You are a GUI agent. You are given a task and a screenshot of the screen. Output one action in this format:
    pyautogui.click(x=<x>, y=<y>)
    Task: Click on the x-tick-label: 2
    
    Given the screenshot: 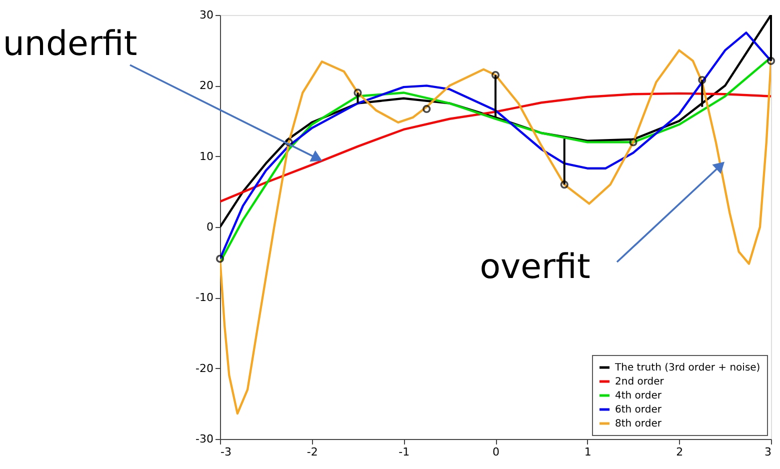 What is the action you would take?
    pyautogui.click(x=680, y=452)
    